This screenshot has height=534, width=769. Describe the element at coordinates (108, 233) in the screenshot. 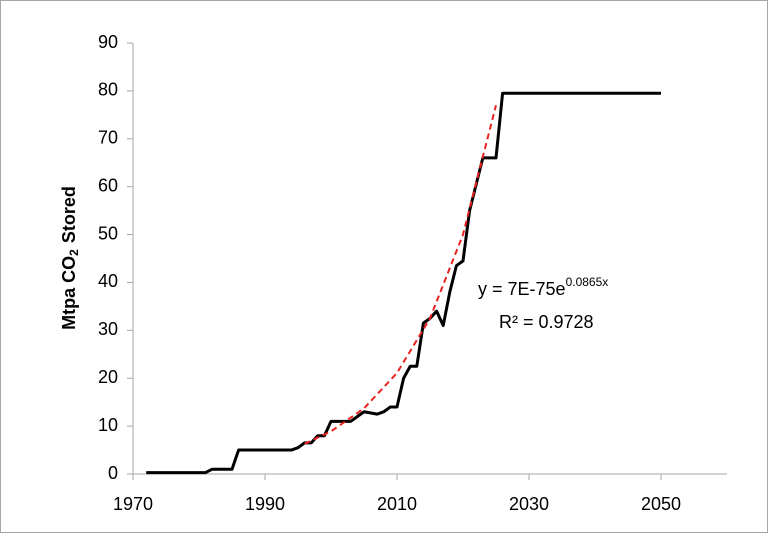

I see `y-tick-label: 50` at that location.